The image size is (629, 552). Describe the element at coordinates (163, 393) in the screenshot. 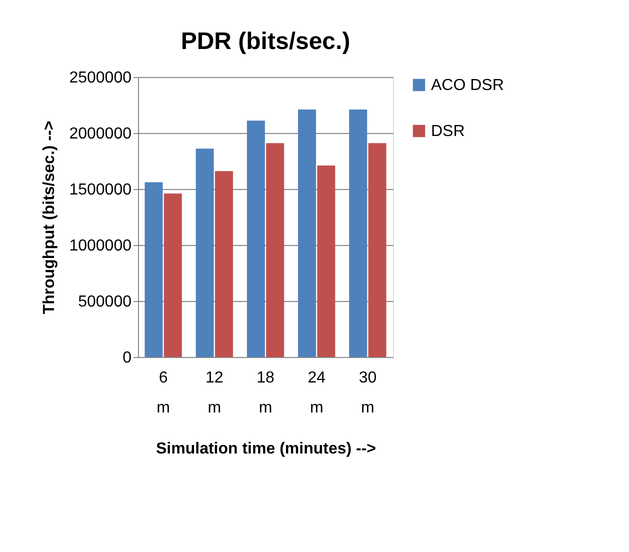

I see `x-tick-label: 6 m` at that location.